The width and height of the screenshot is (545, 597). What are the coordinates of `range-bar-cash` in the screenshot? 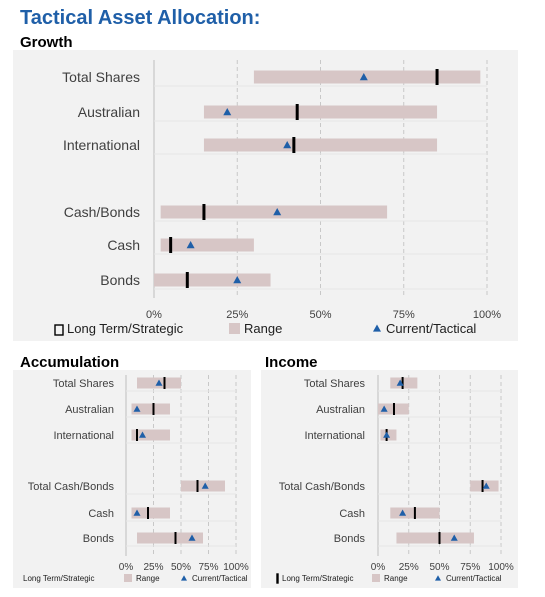 It's located at (207, 245).